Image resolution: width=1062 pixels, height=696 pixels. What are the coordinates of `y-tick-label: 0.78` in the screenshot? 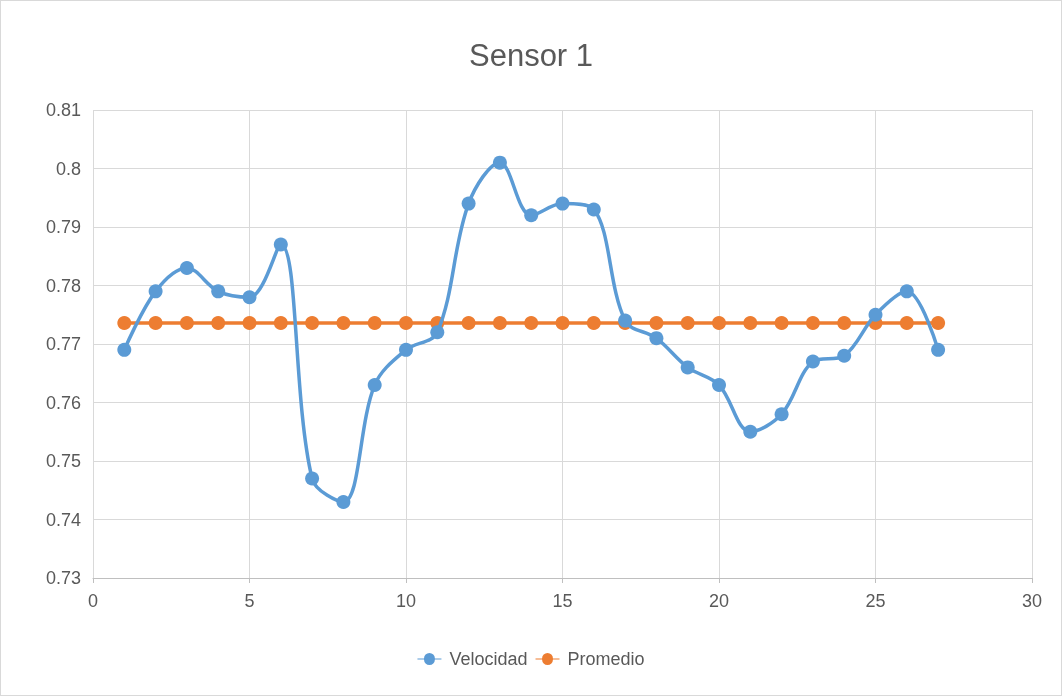 It's located at (63, 285).